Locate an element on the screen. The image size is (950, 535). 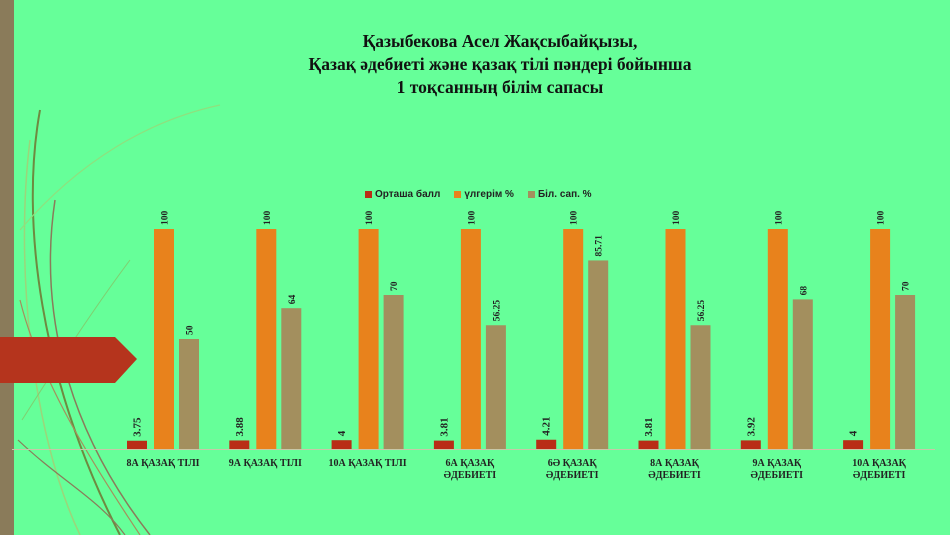
category-label-6-line-0: 9А ҚАЗАҚ is located at coordinates (776, 463).